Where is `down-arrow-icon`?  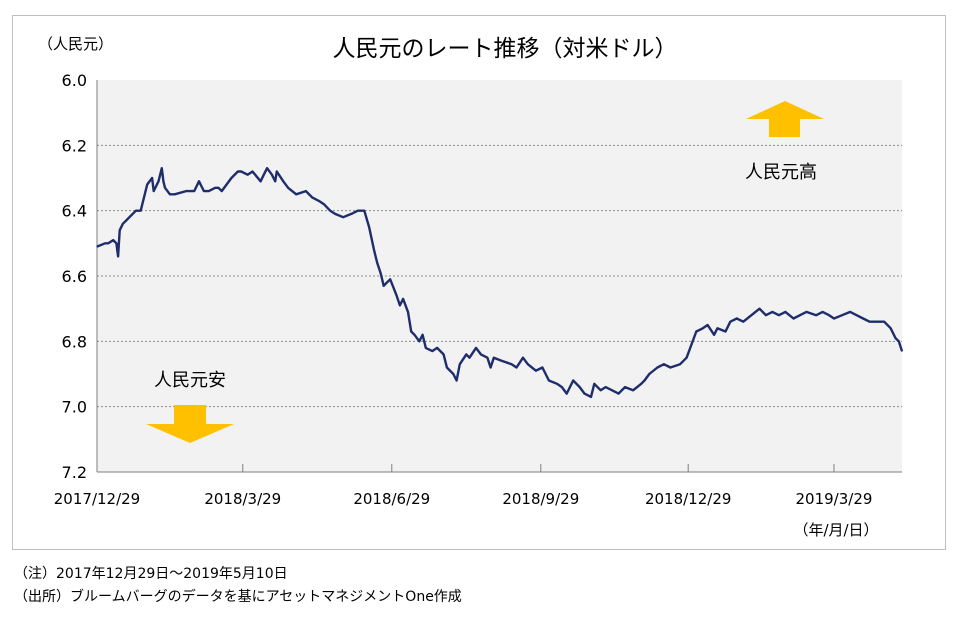
down-arrow-icon is located at coordinates (190, 424).